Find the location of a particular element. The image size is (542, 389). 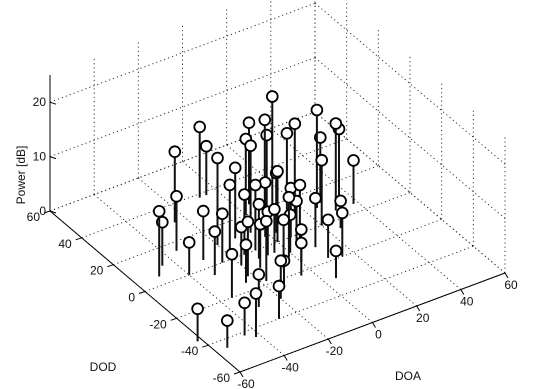

dod-tick-label: -20 is located at coordinates (158, 324).